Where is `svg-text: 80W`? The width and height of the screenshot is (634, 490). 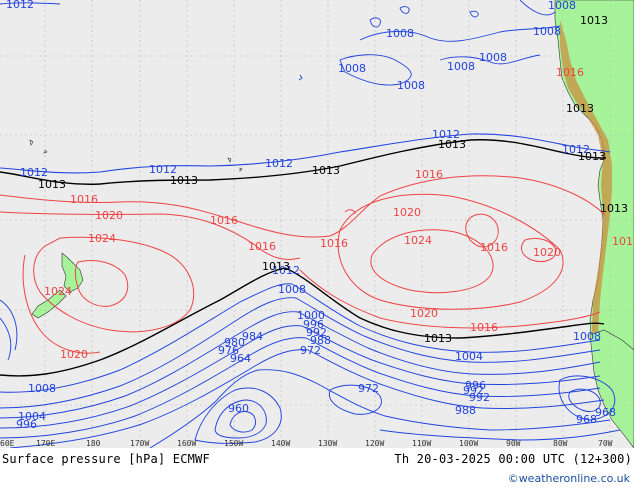 svg-text: 80W is located at coordinates (560, 443).